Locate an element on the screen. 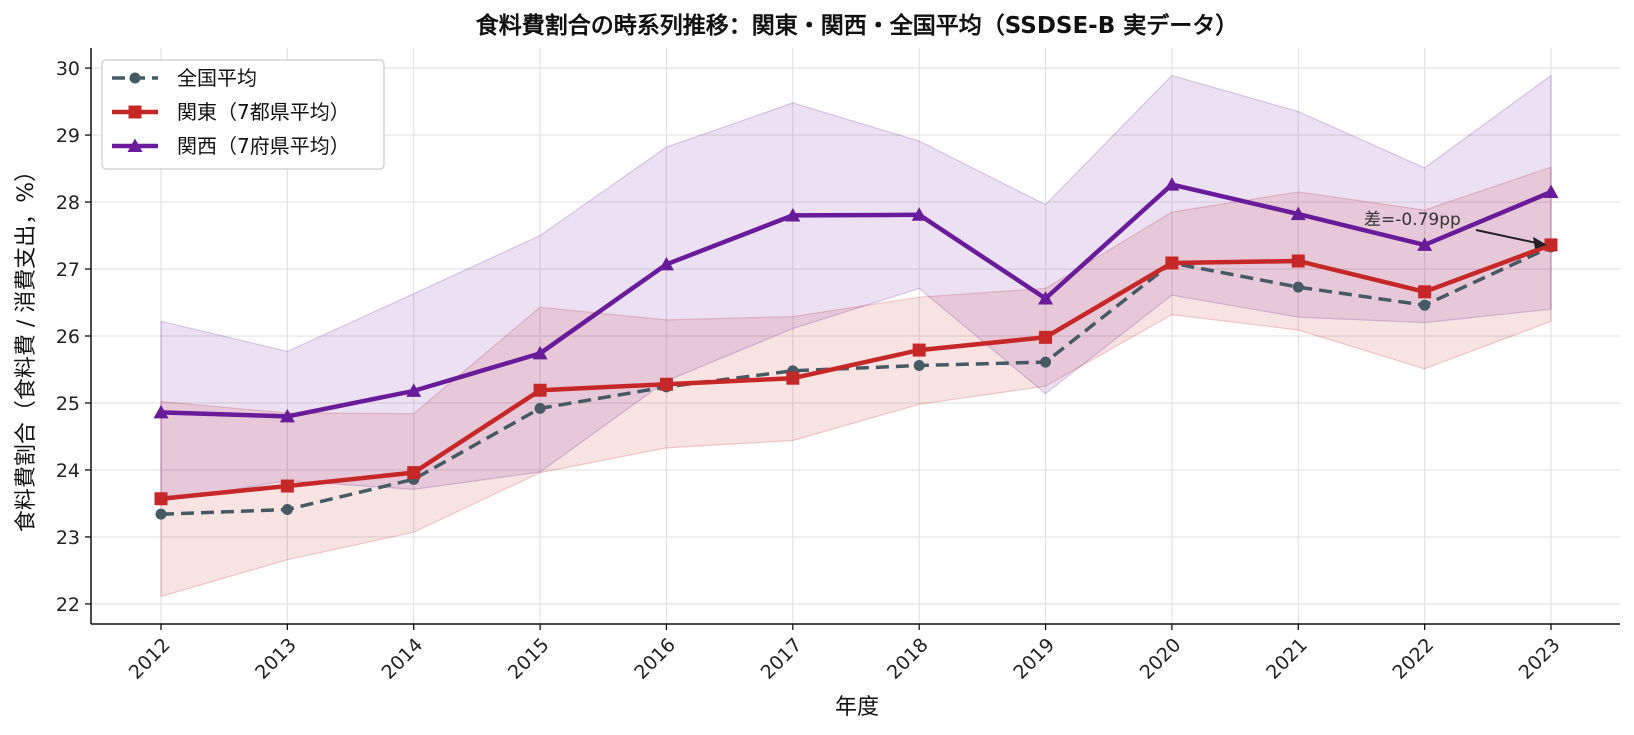 This screenshot has height=735, width=1634. legend-box is located at coordinates (243, 114).